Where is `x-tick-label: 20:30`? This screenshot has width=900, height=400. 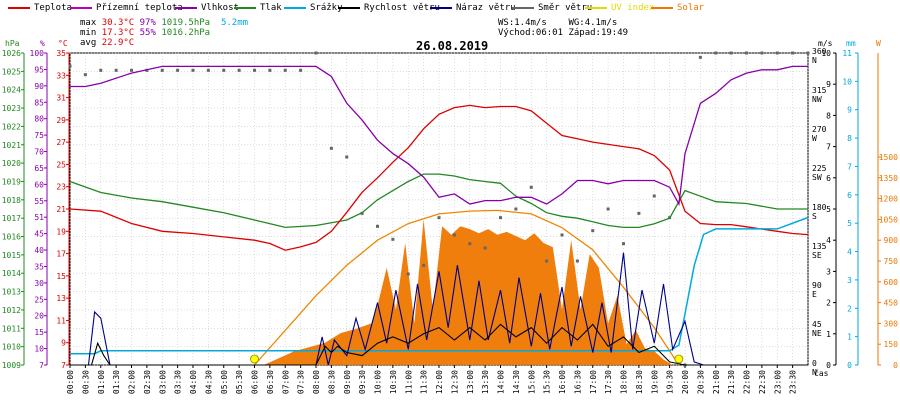 x-tick-label: 20:30 is located at coordinates (700, 382).